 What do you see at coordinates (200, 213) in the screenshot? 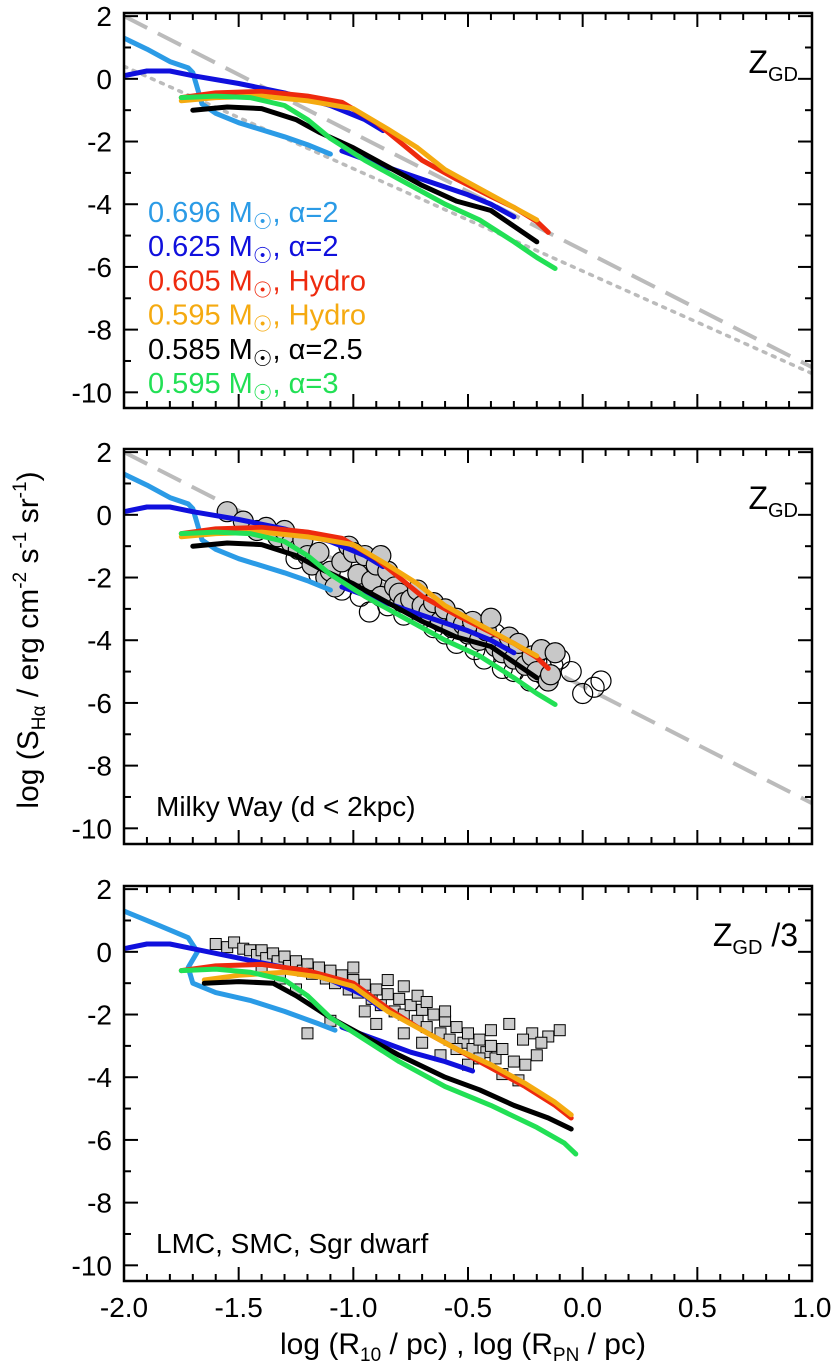
I see `legend-mass-text: 0.696 M` at bounding box center [200, 213].